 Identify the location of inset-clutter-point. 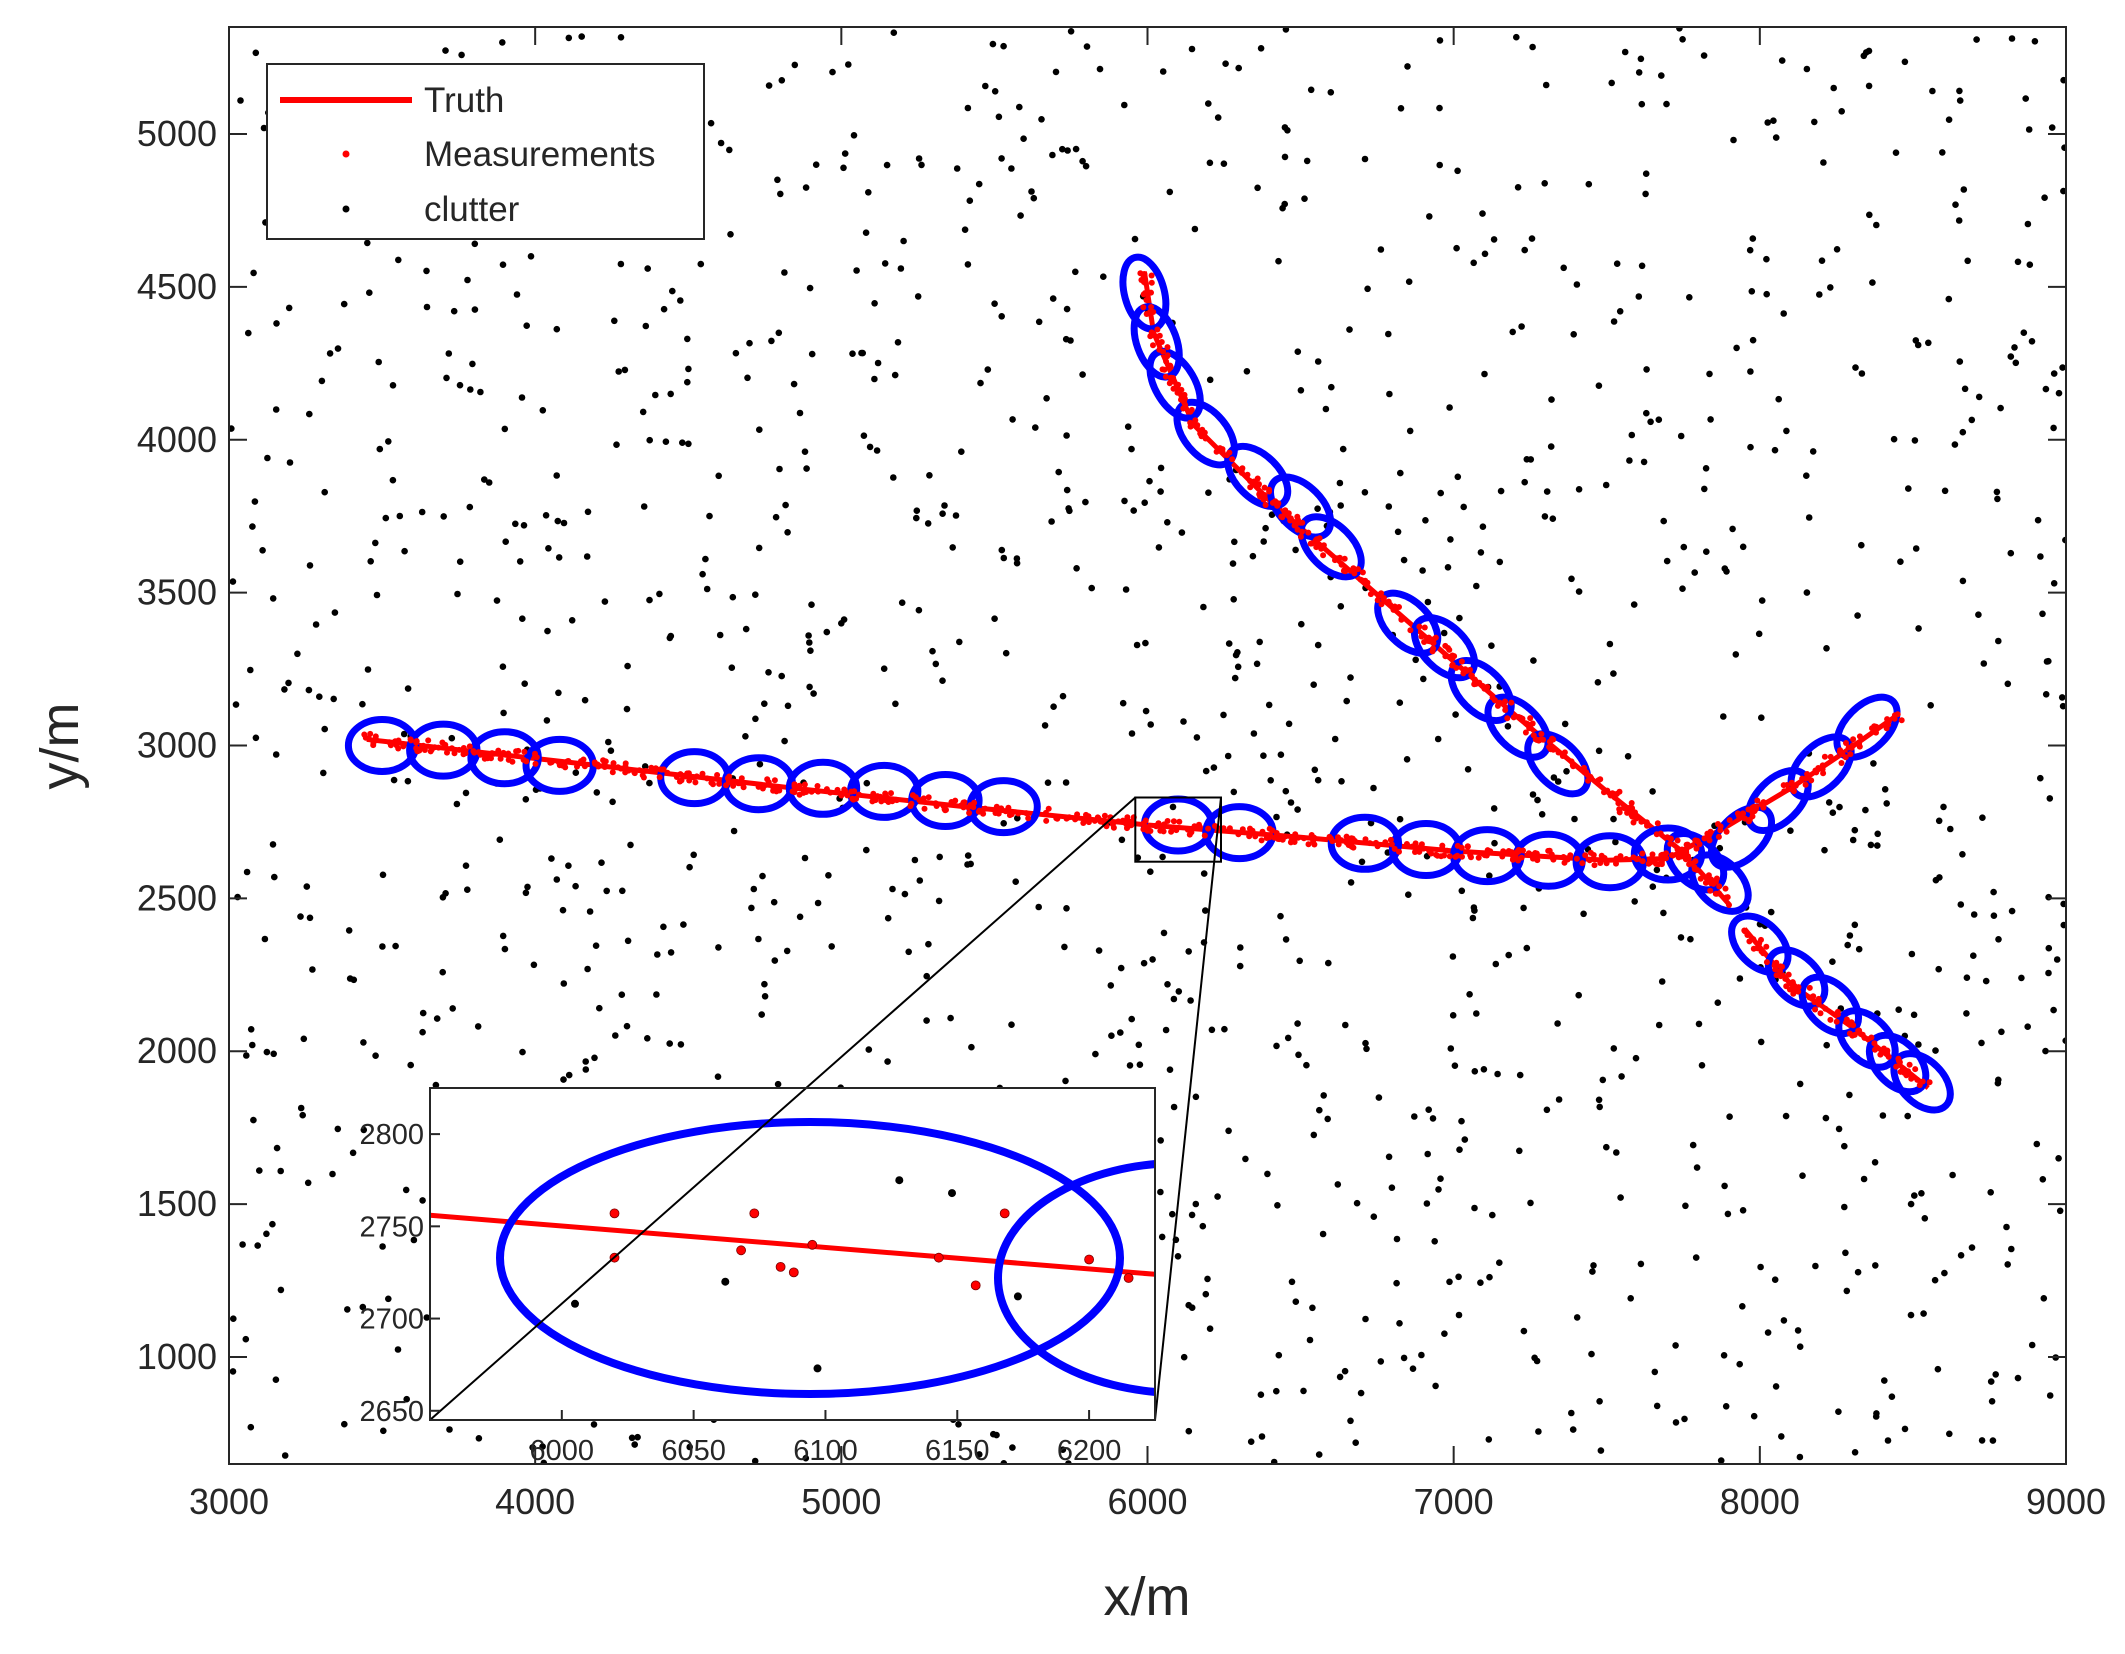
(725, 1281).